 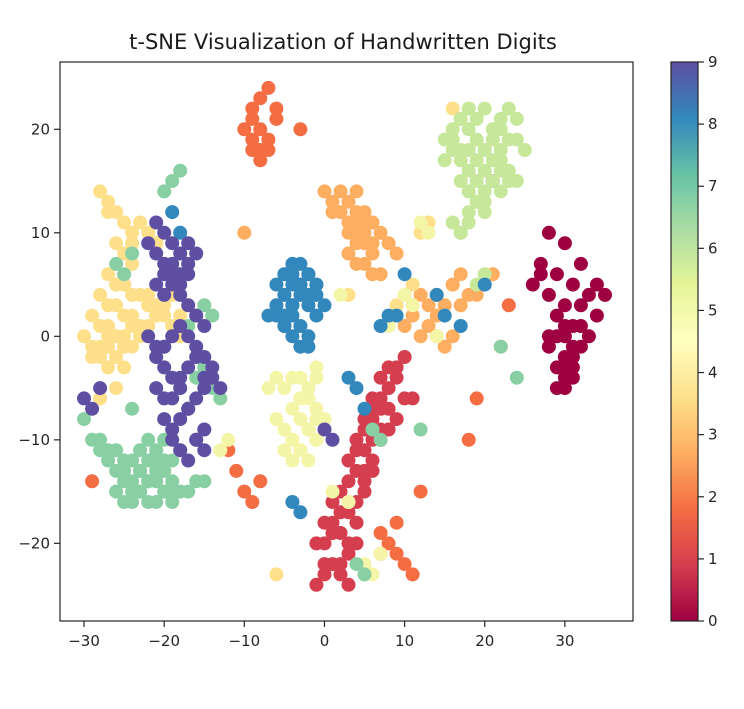 What do you see at coordinates (321, 635) in the screenshot?
I see `x-axis: −30 −20 −10 0 10 20 30` at bounding box center [321, 635].